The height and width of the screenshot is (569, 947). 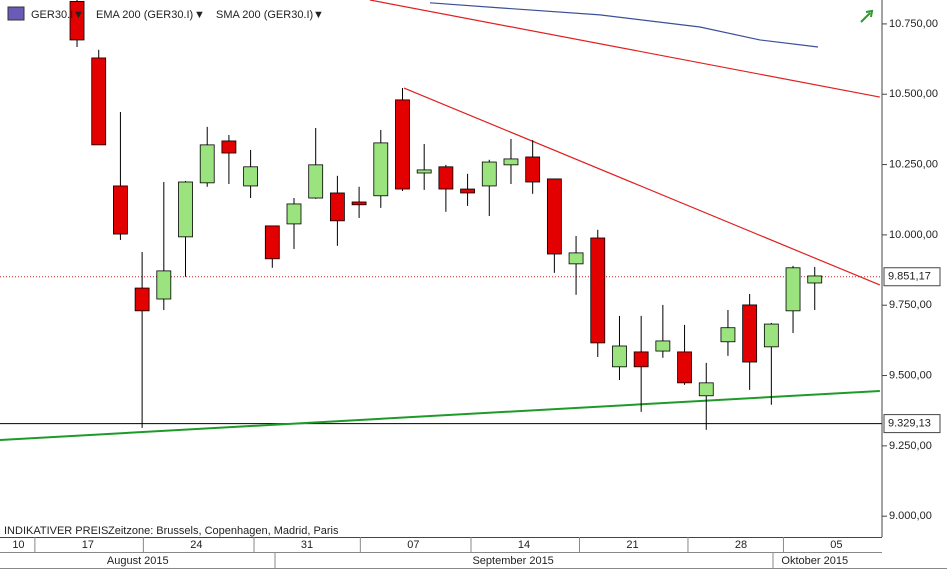 I want to click on x-tick-label: 07, so click(x=413, y=545).